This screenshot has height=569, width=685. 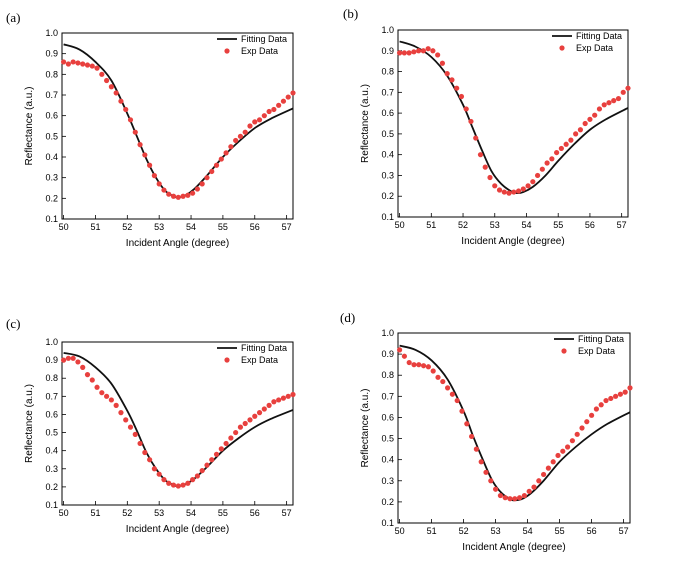 What do you see at coordinates (51, 219) in the screenshot?
I see `y-tick-label: 0.1` at bounding box center [51, 219].